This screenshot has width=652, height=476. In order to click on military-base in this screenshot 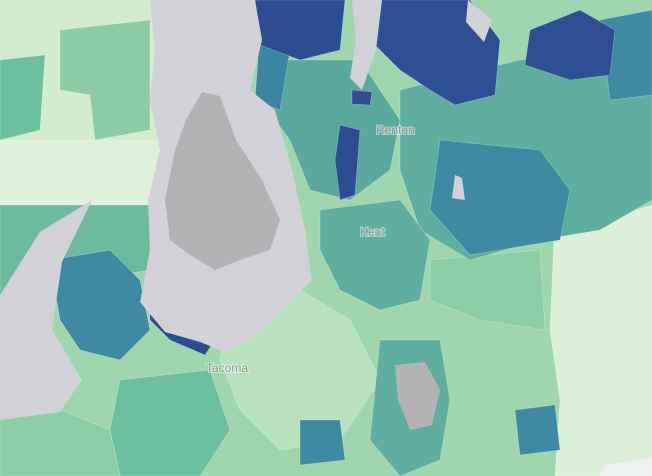, I will do `click(417, 396)`.